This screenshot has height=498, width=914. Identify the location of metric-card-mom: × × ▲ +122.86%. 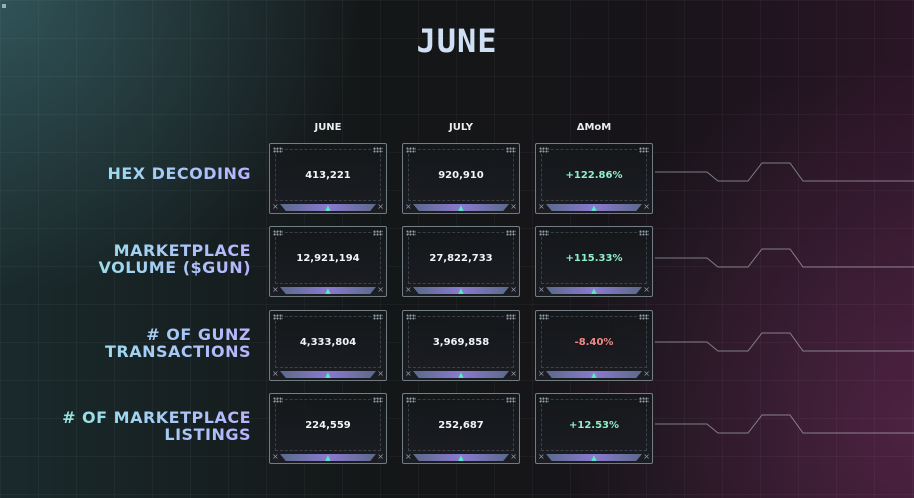
(594, 178).